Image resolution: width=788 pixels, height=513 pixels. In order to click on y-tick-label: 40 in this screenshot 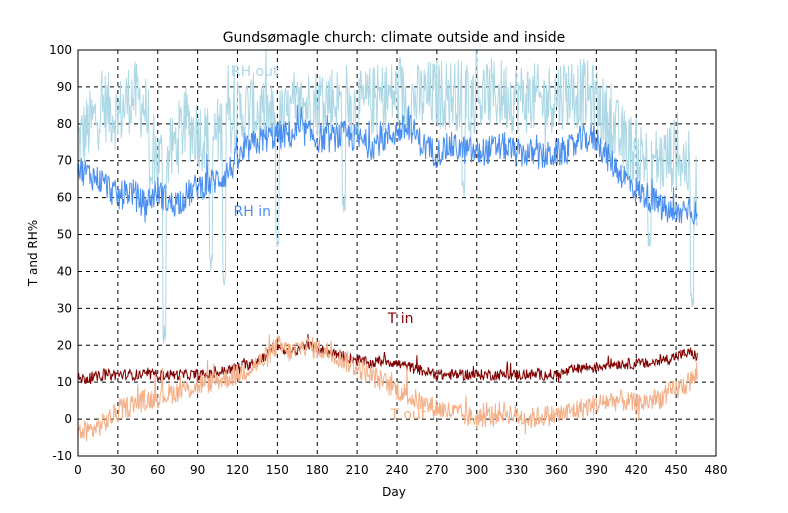, I will do `click(64, 271)`.